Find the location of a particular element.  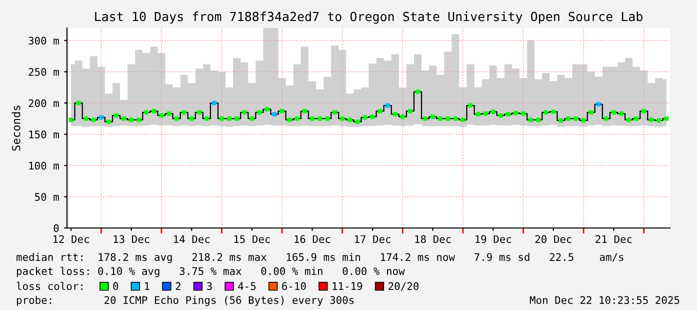

y-tick-label: 300 m is located at coordinates (43, 40).